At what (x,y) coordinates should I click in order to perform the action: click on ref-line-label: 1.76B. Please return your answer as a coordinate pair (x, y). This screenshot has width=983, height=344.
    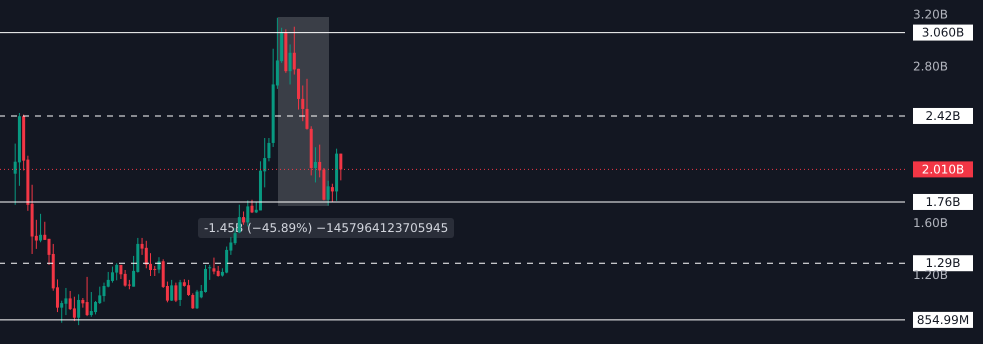
    Looking at the image, I should click on (943, 201).